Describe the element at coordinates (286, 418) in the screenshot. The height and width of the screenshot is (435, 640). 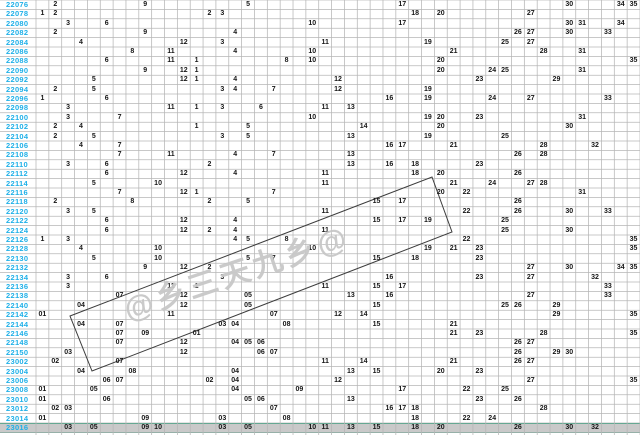
I see `cell-number: 08` at that location.